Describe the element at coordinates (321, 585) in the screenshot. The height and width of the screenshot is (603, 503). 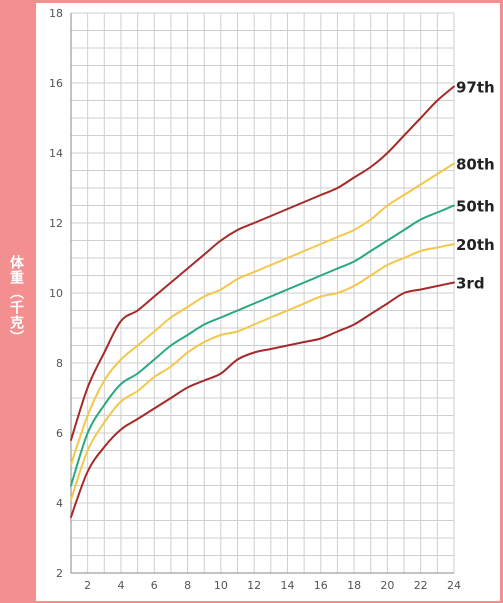
I see `x-tick-label: 16` at that location.